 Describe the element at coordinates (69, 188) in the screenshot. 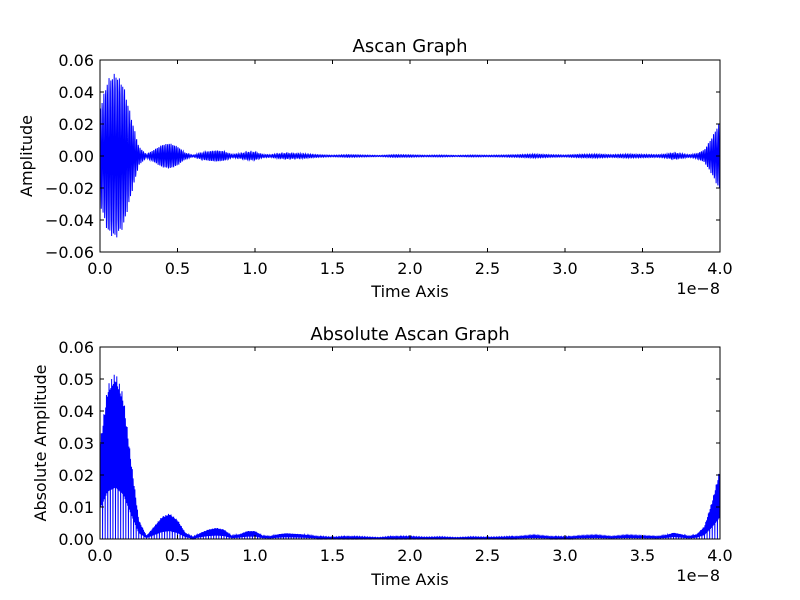

I see `y-tick-label: −0.02` at that location.